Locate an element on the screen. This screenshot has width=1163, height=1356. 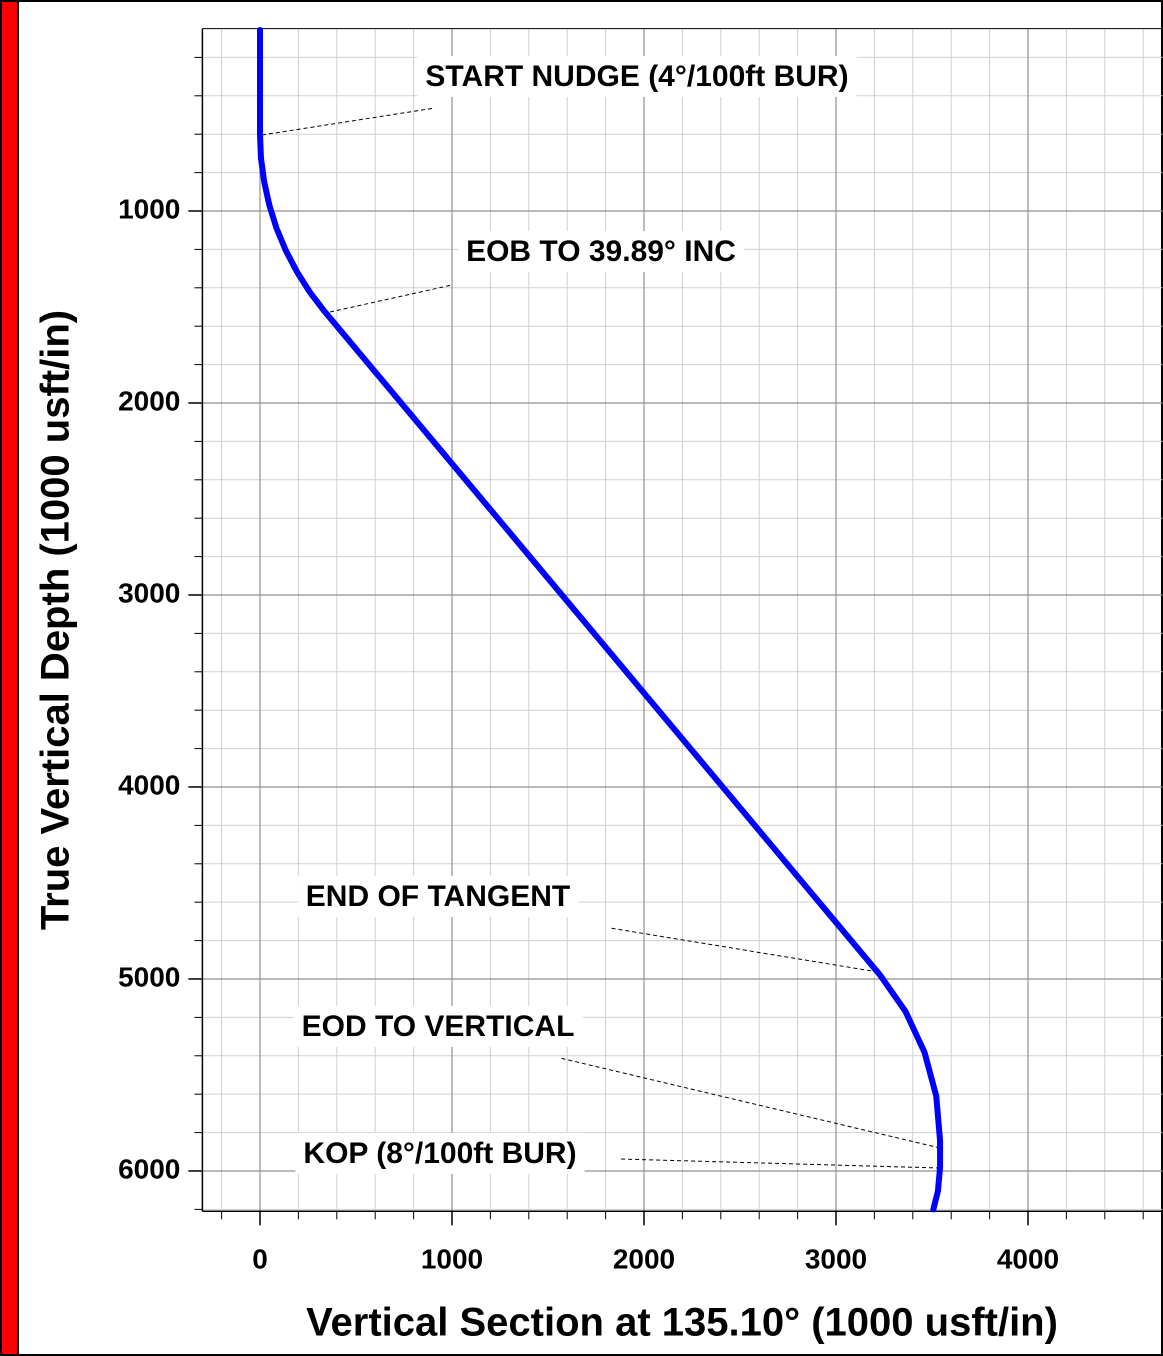
x-tick-label: 1000 is located at coordinates (452, 1259).